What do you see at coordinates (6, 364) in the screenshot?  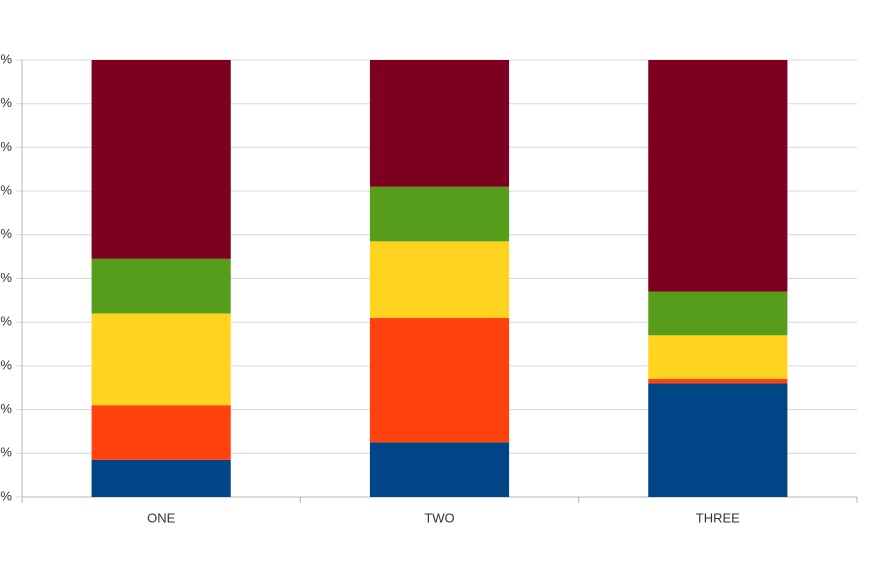 I see `y-tick-label: 30%` at bounding box center [6, 364].